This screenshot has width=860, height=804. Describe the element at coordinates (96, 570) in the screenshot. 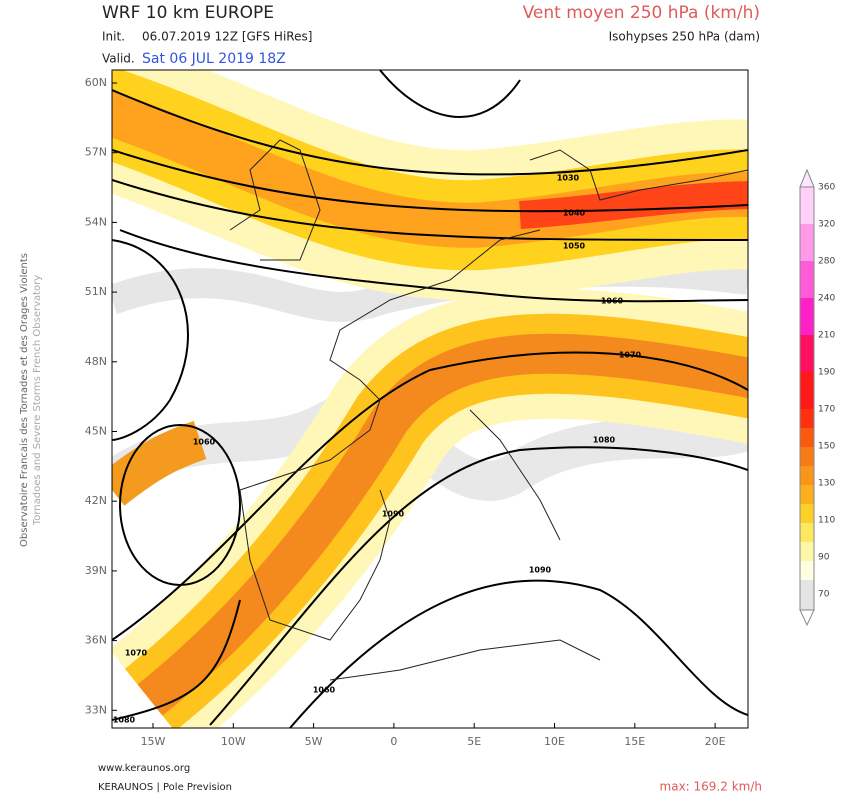

I see `lat-label: 39N` at that location.